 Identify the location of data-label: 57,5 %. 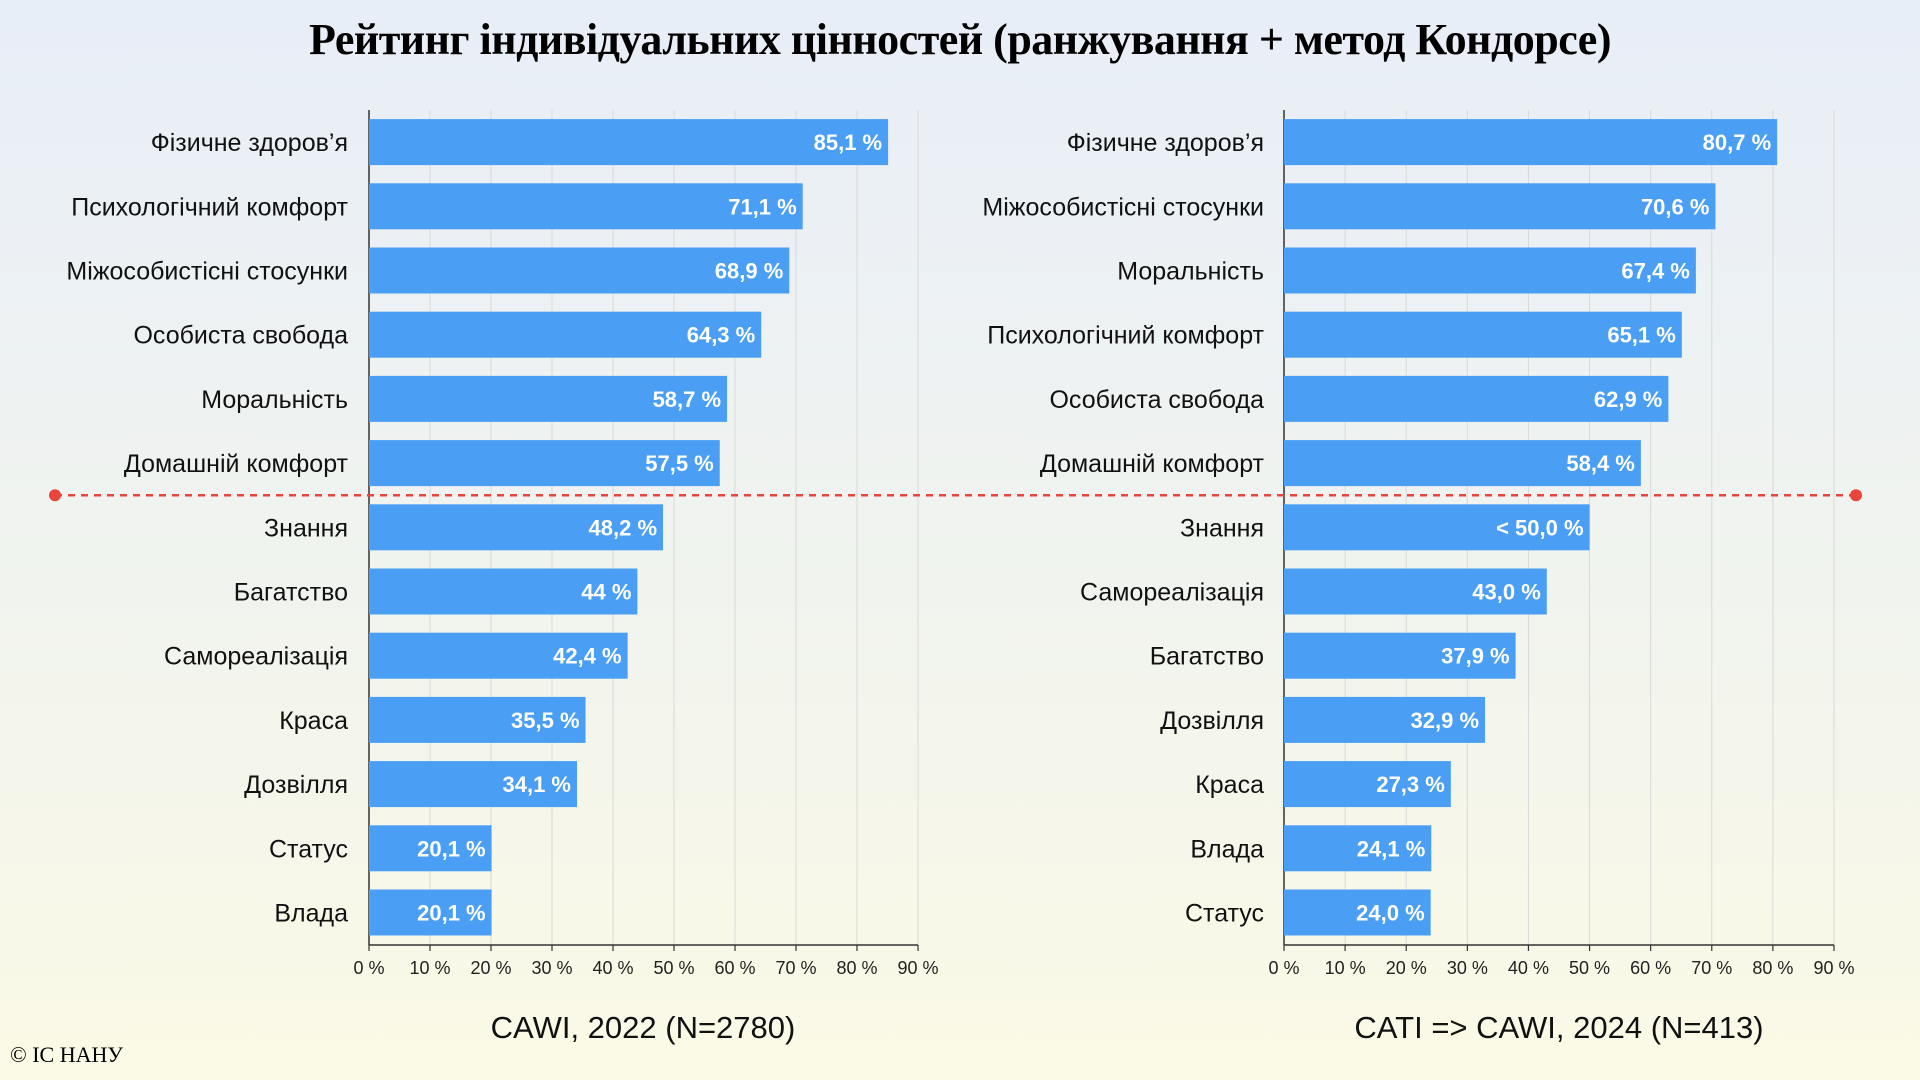
(679, 463).